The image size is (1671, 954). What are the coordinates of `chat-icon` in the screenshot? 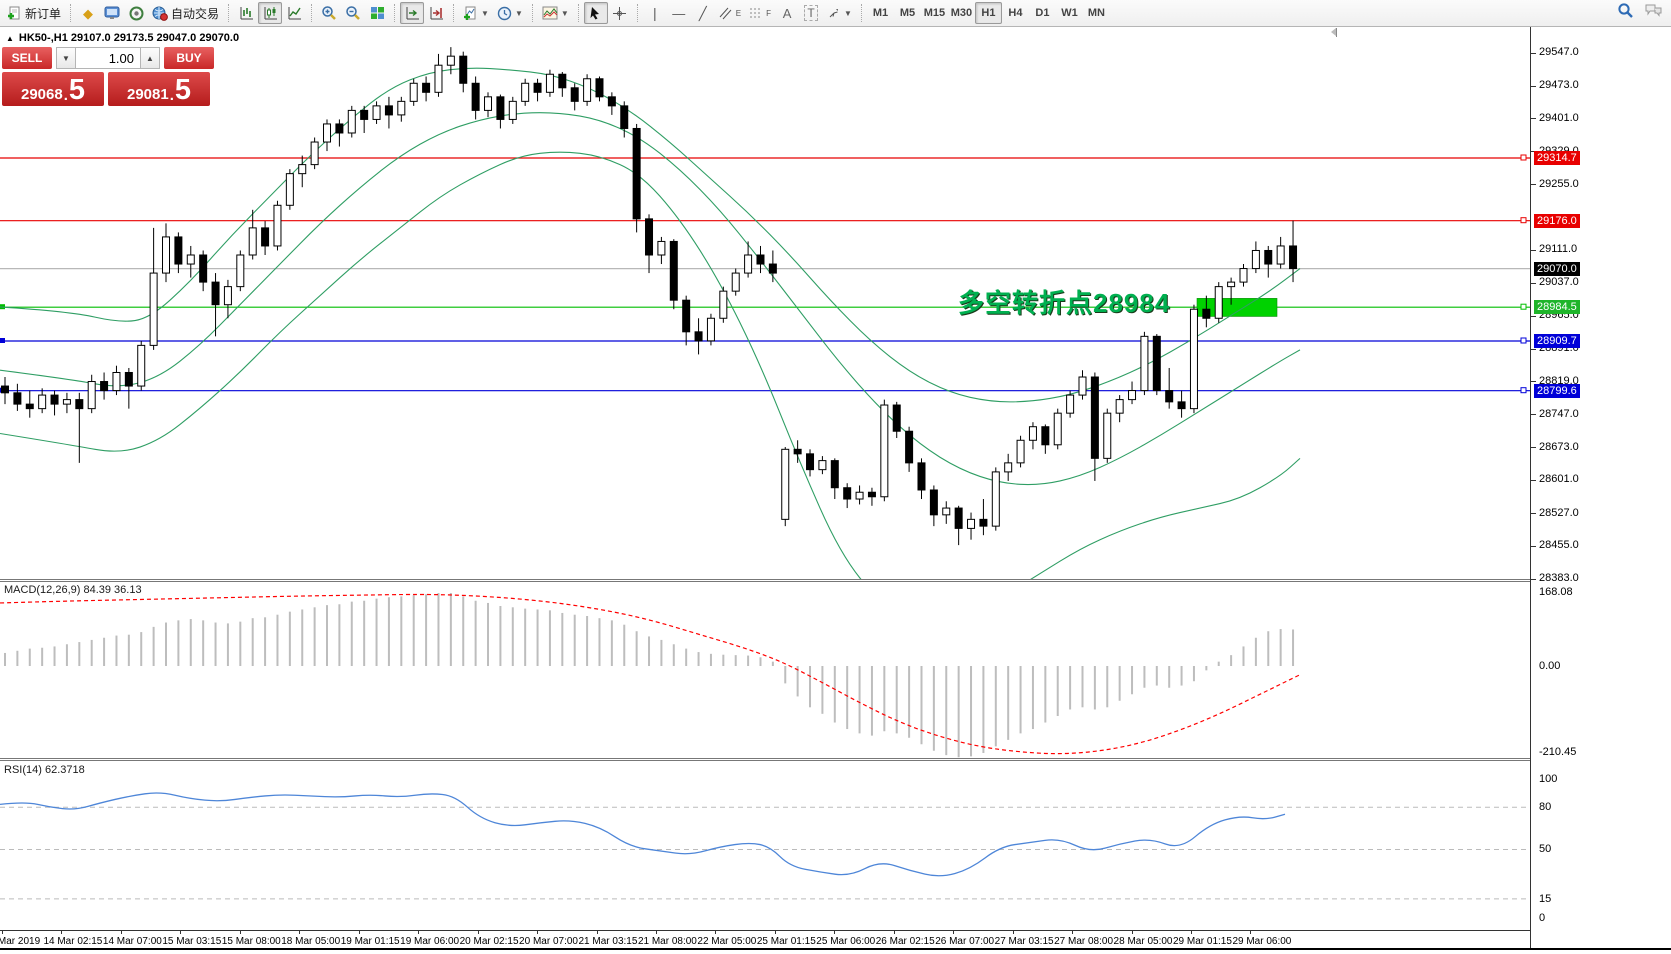 It's located at (1653, 10).